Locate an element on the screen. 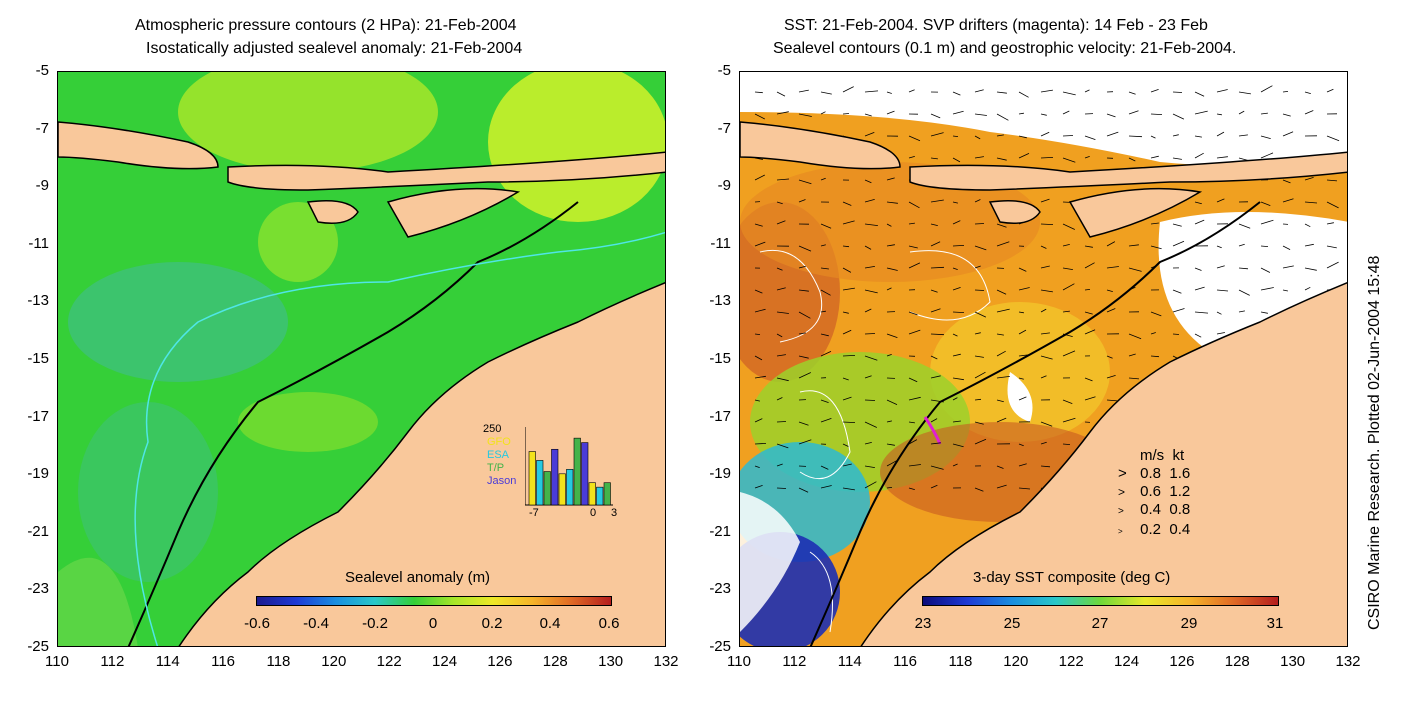 This screenshot has height=709, width=1419. right-y-tick: -23 is located at coordinates (720, 589).